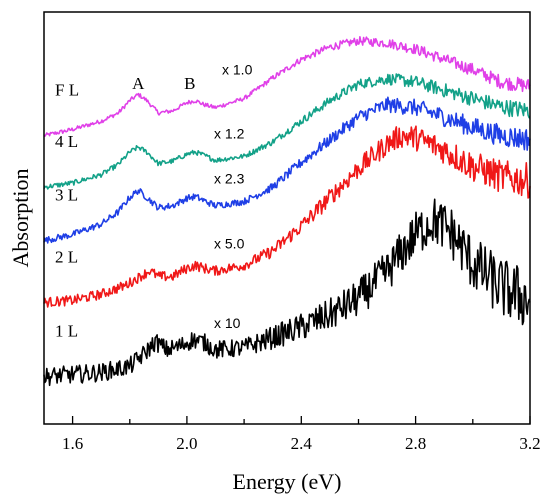  I want to click on x-axis-title: Energy (eV), so click(287, 481).